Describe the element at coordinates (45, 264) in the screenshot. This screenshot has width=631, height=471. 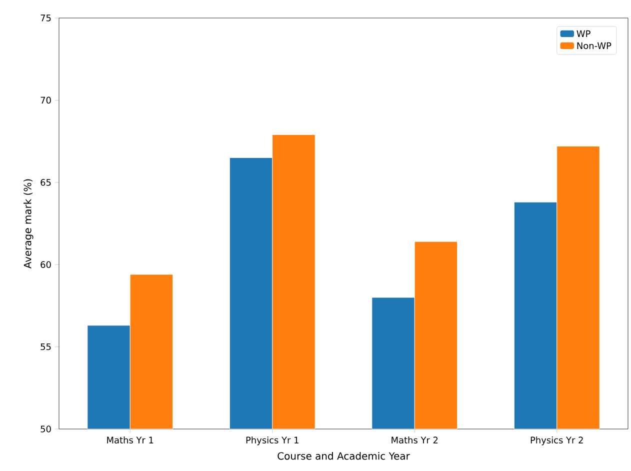
I see `y-tick-label: 60` at that location.